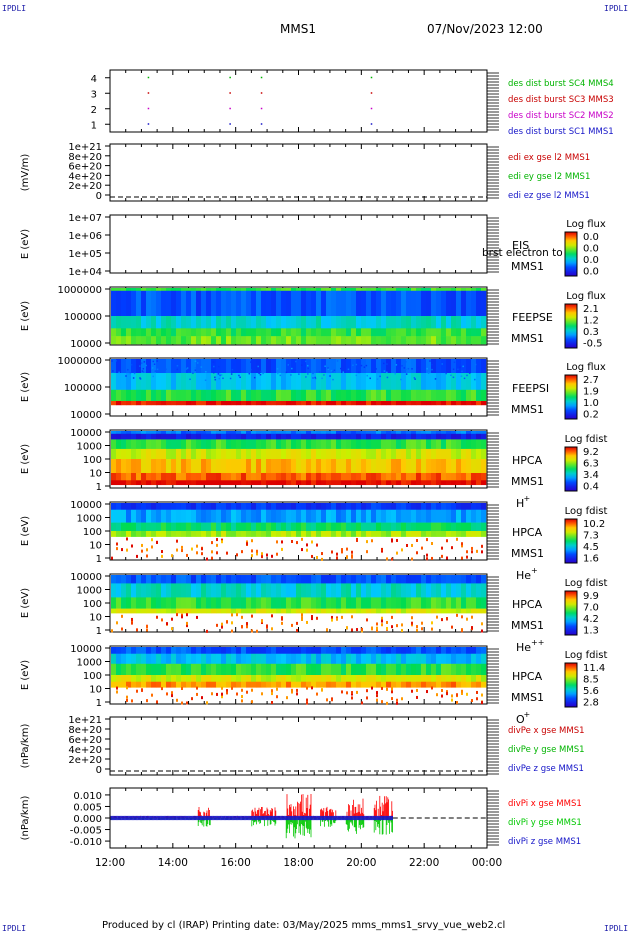 The height and width of the screenshot is (934, 630). What do you see at coordinates (298, 622) in the screenshot?
I see `spectrogram-empty-region` at bounding box center [298, 622].